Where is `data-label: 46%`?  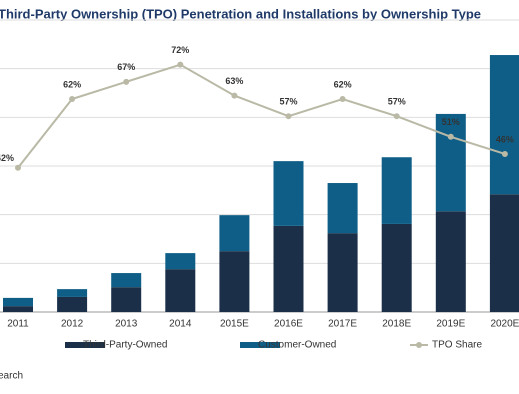
data-label: 46% is located at coordinates (505, 139).